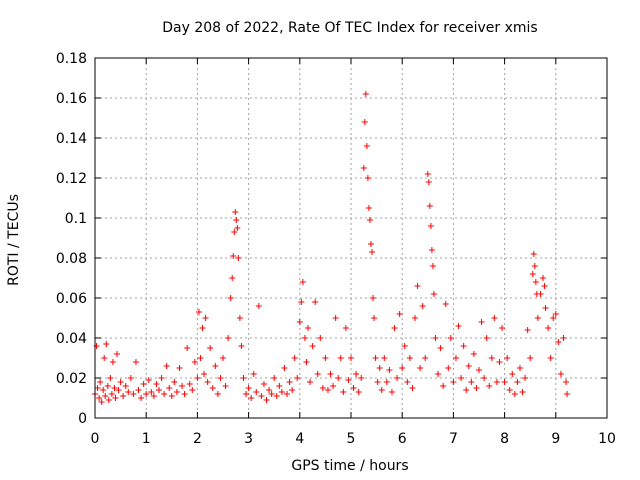 The height and width of the screenshot is (480, 640). Describe the element at coordinates (71, 59) in the screenshot. I see `y-tick-label: 0.18` at that location.